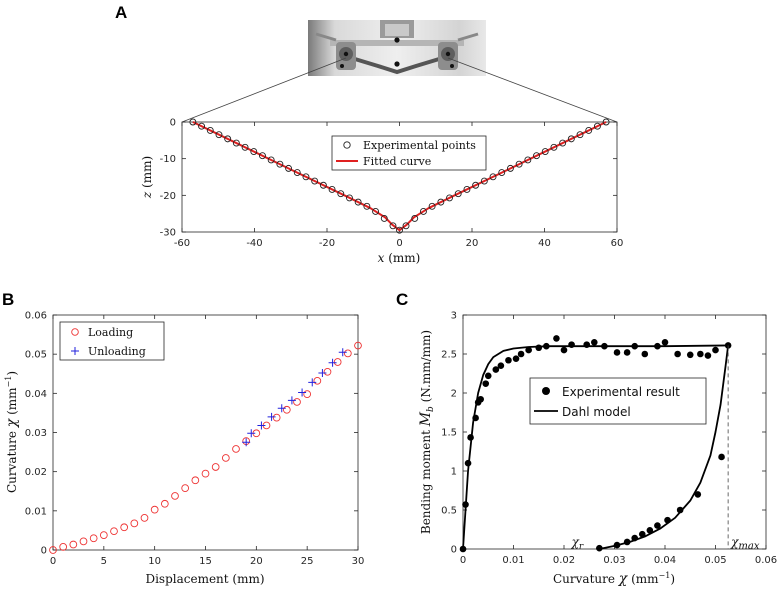  Describe the element at coordinates (36, 355) in the screenshot. I see `chart-b-ytick-label: 0.05` at that location.